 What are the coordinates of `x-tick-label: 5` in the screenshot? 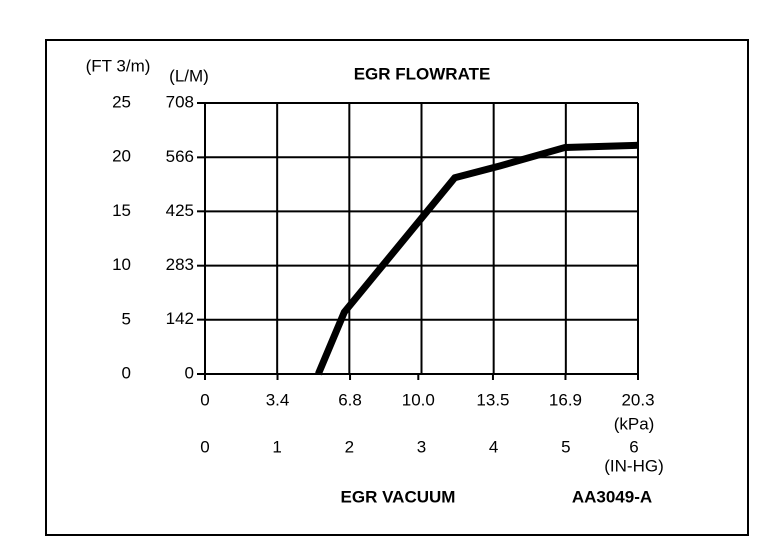 It's located at (565, 446).